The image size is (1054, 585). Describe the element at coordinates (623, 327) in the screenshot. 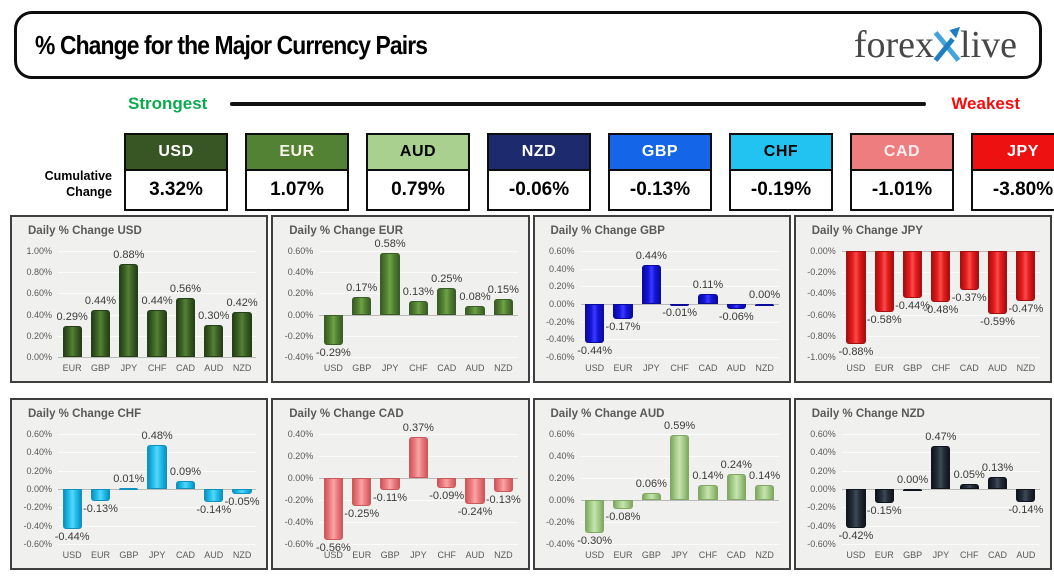

I see `bar-value-label: -0.17%` at that location.